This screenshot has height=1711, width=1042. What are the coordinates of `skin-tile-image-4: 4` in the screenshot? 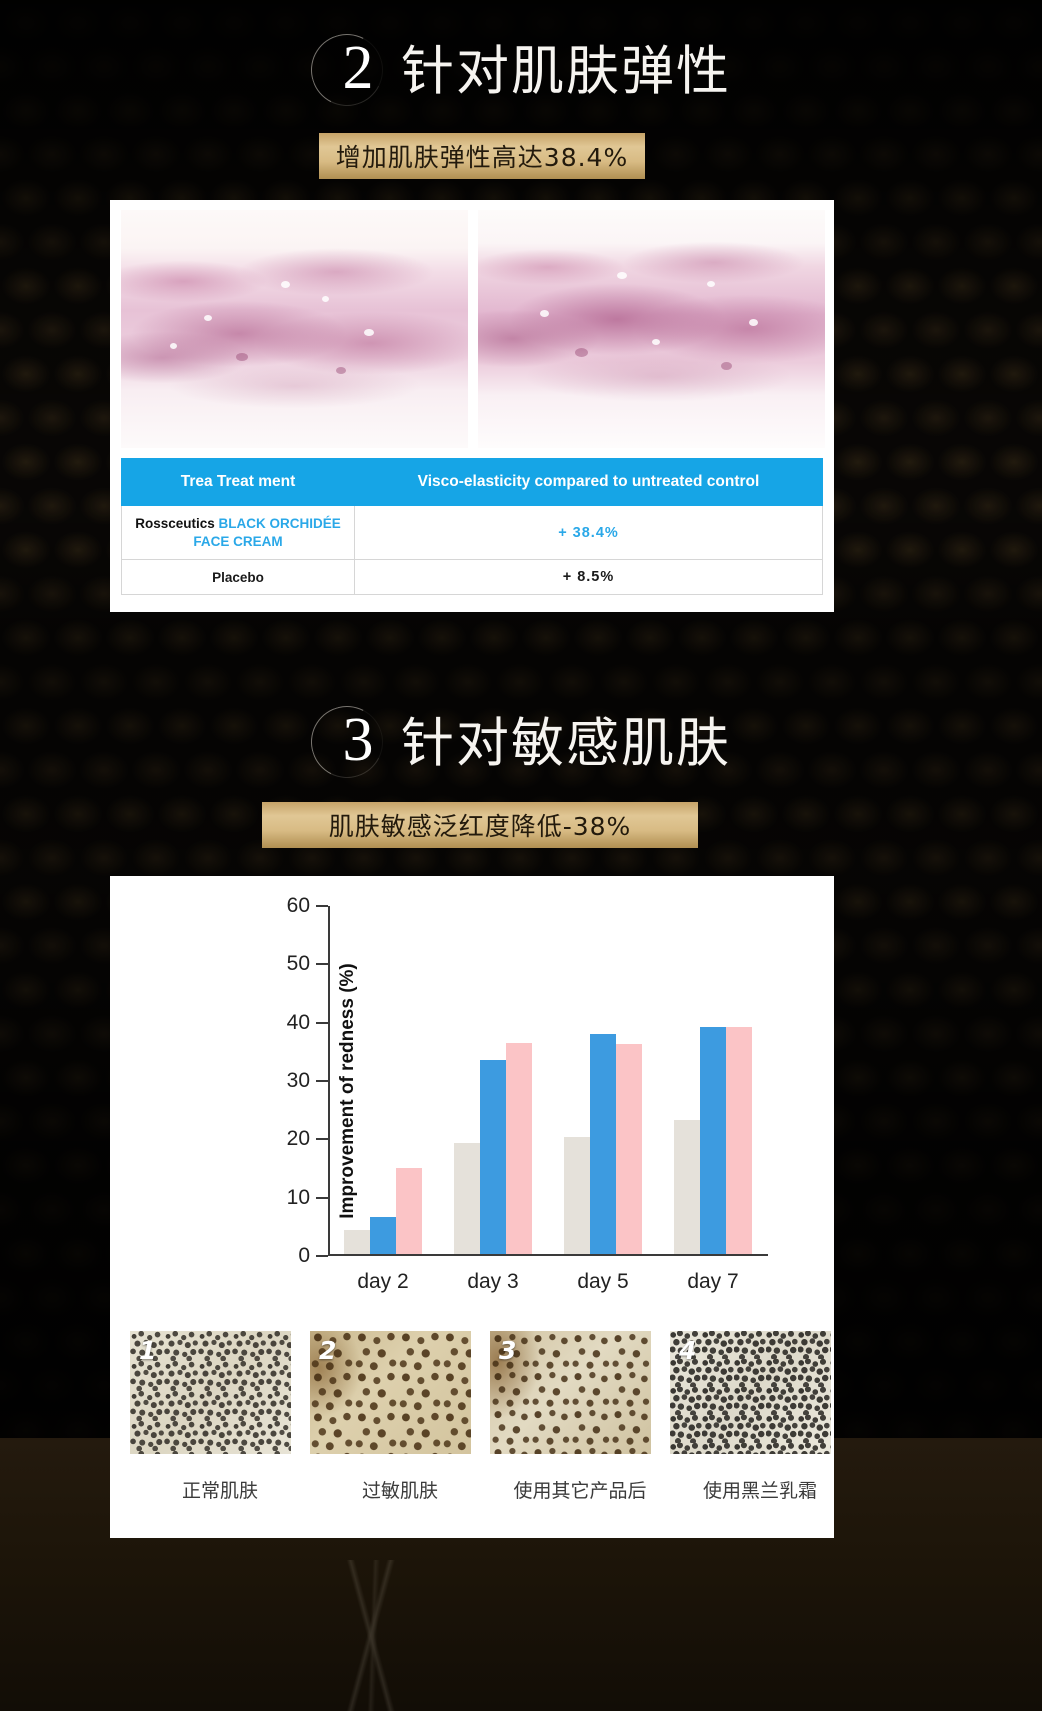 It's located at (750, 1392).